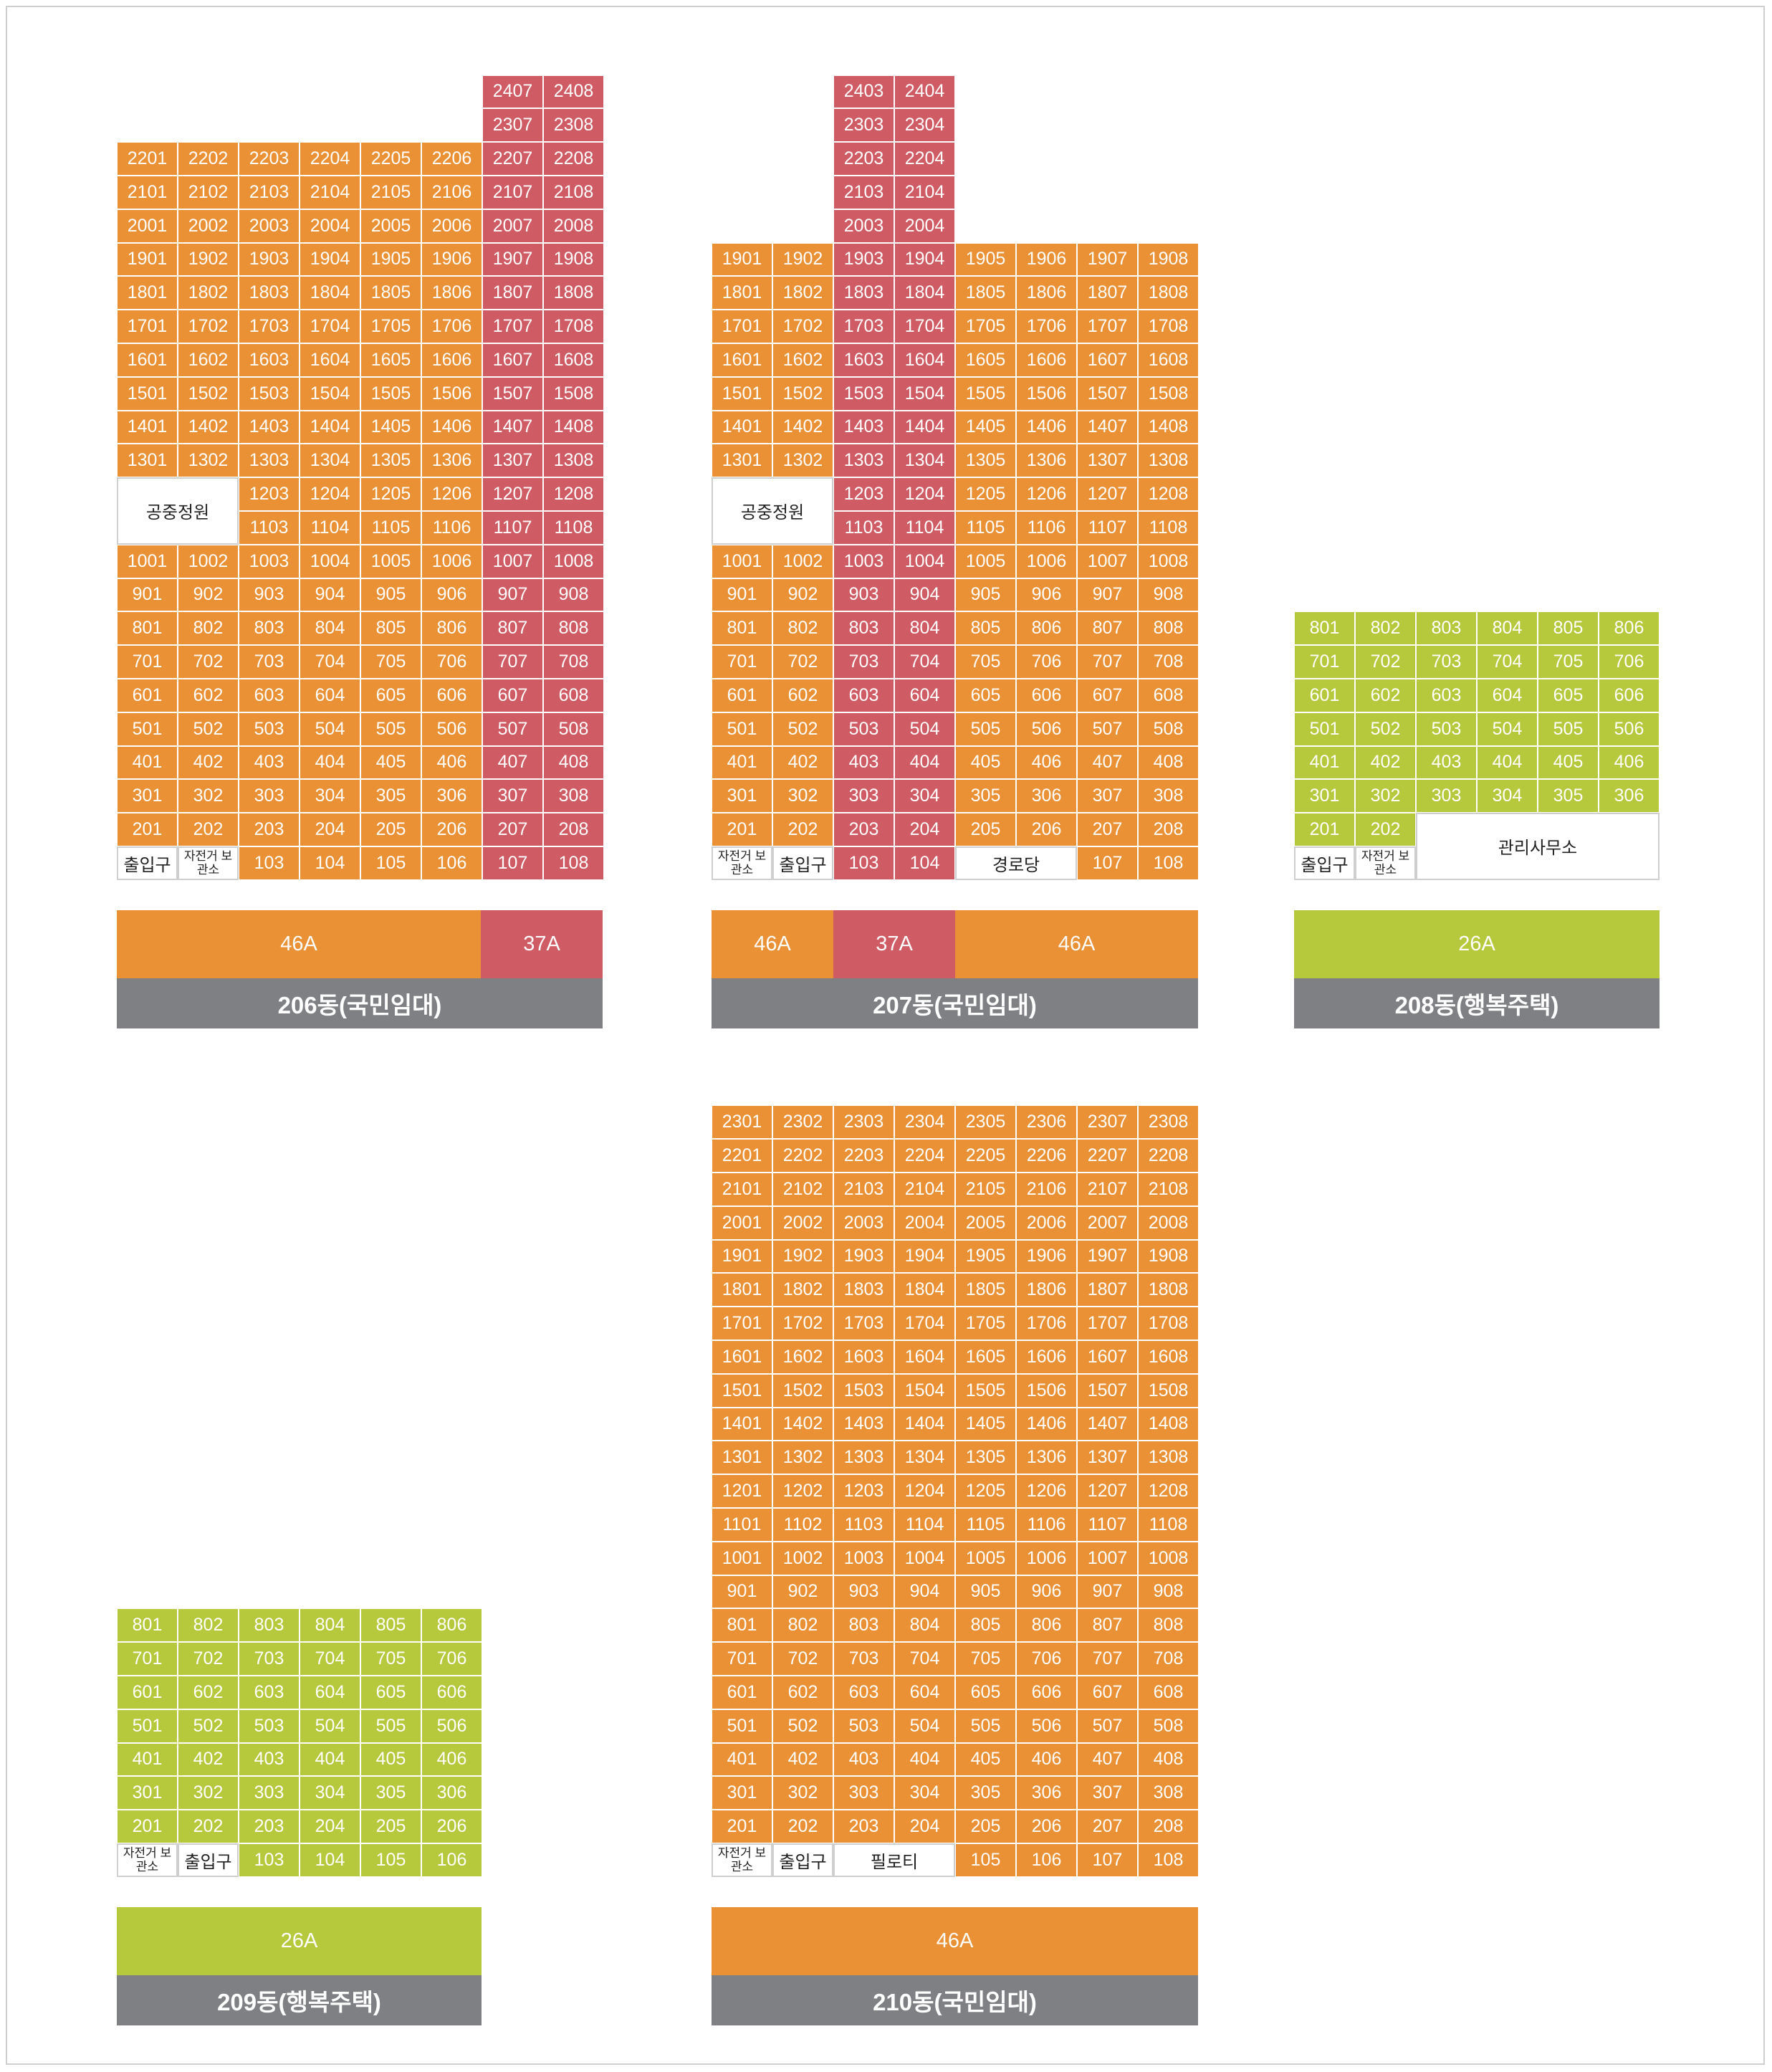 This screenshot has height=2072, width=1772. What do you see at coordinates (1046, 1122) in the screenshot?
I see `unit-cell: 2306` at bounding box center [1046, 1122].